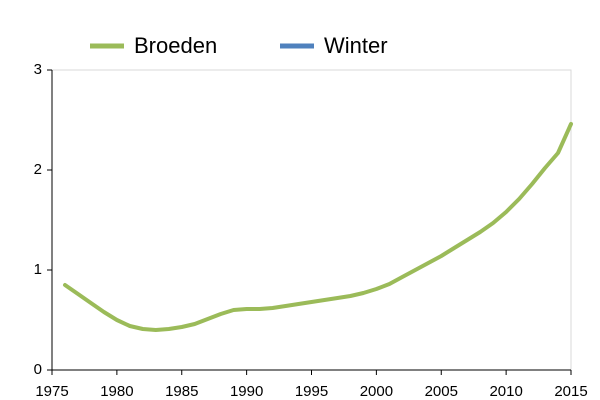 This screenshot has height=400, width=600. Describe the element at coordinates (38, 69) in the screenshot. I see `y-tick-label: 3` at that location.